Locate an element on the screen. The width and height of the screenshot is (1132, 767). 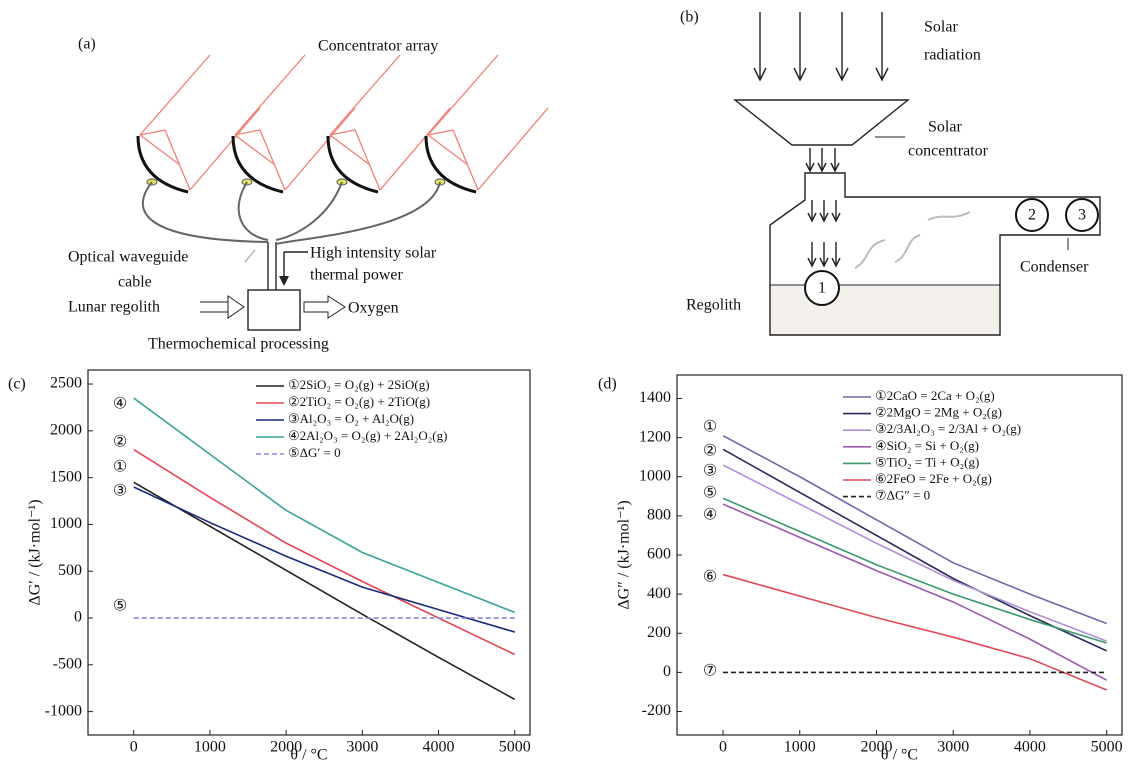
label: Oxygen is located at coordinates (373, 308).